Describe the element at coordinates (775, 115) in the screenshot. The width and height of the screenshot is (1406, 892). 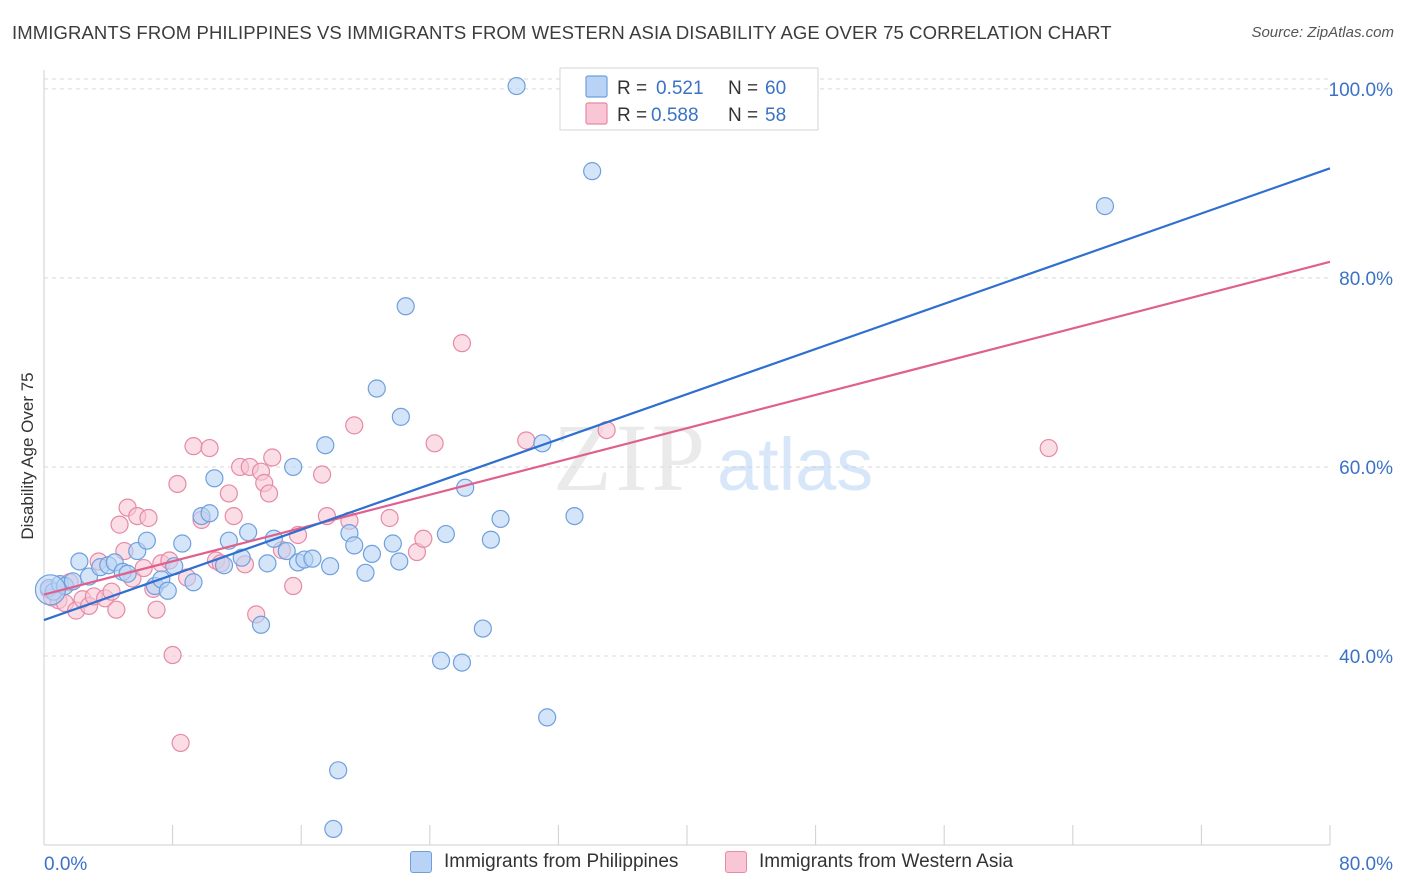
I see `legend-n-value-2: 58` at that location.